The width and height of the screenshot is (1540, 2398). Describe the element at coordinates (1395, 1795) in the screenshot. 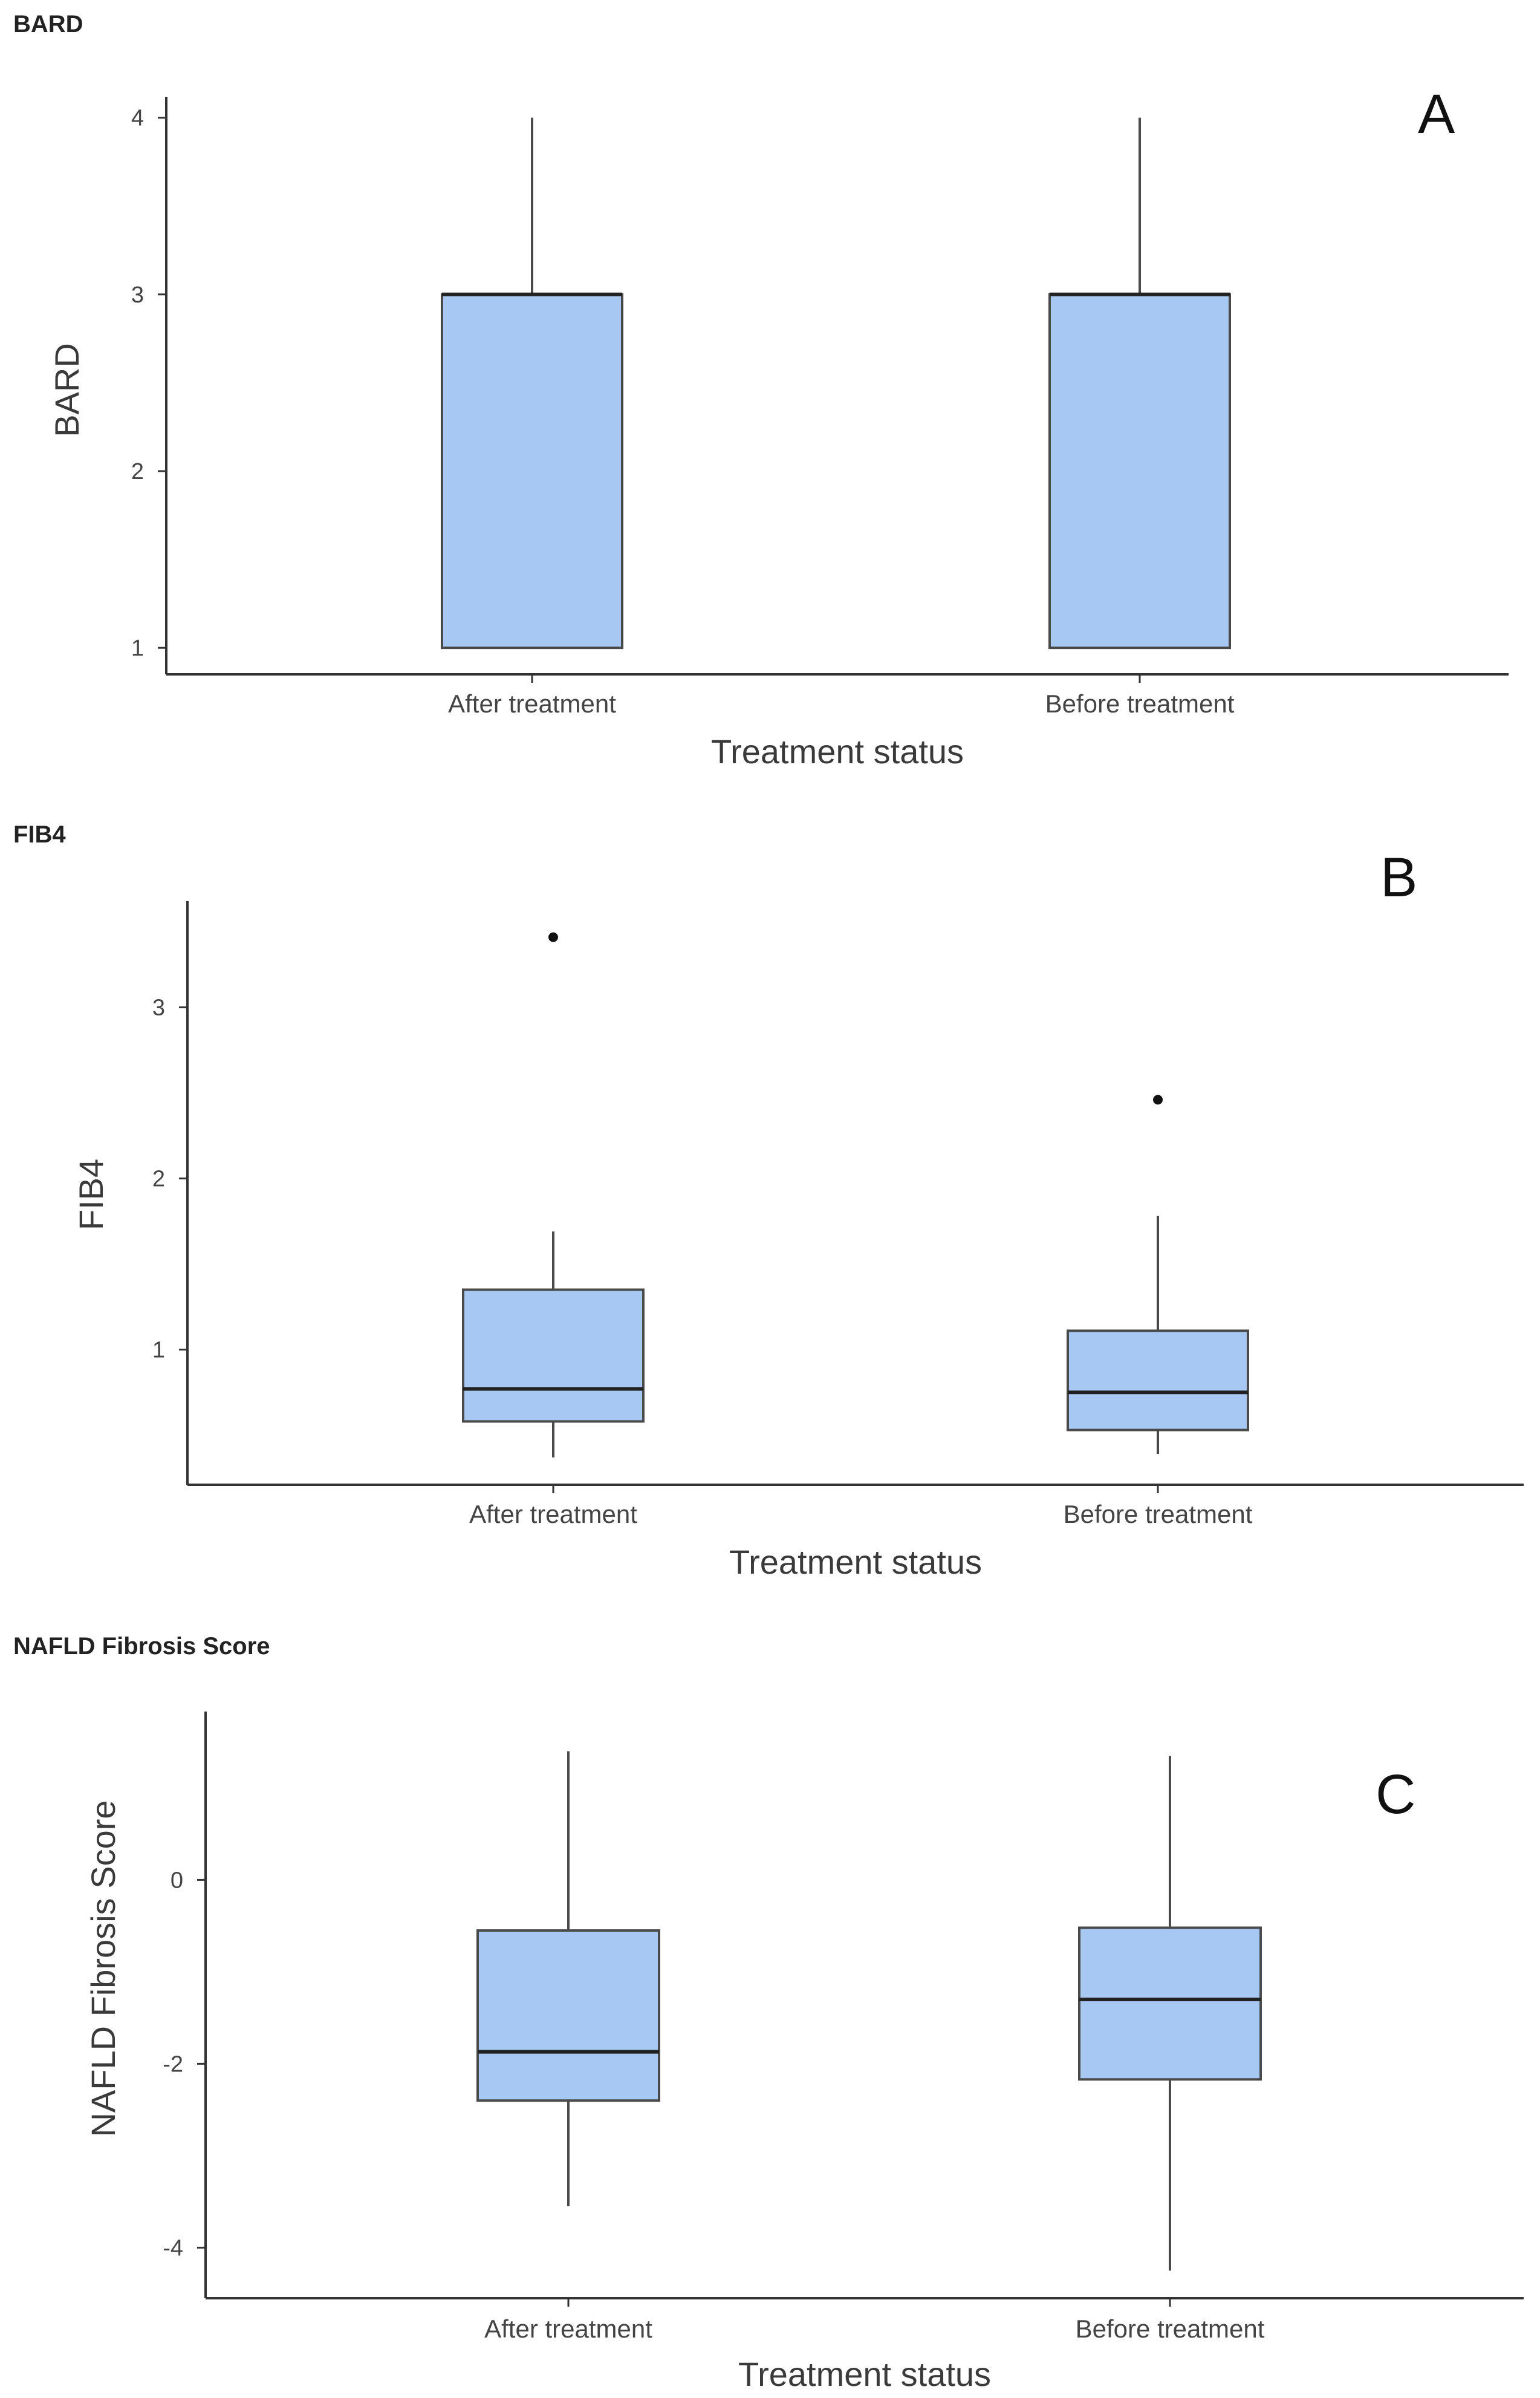

I see `panel-letter: C` at that location.